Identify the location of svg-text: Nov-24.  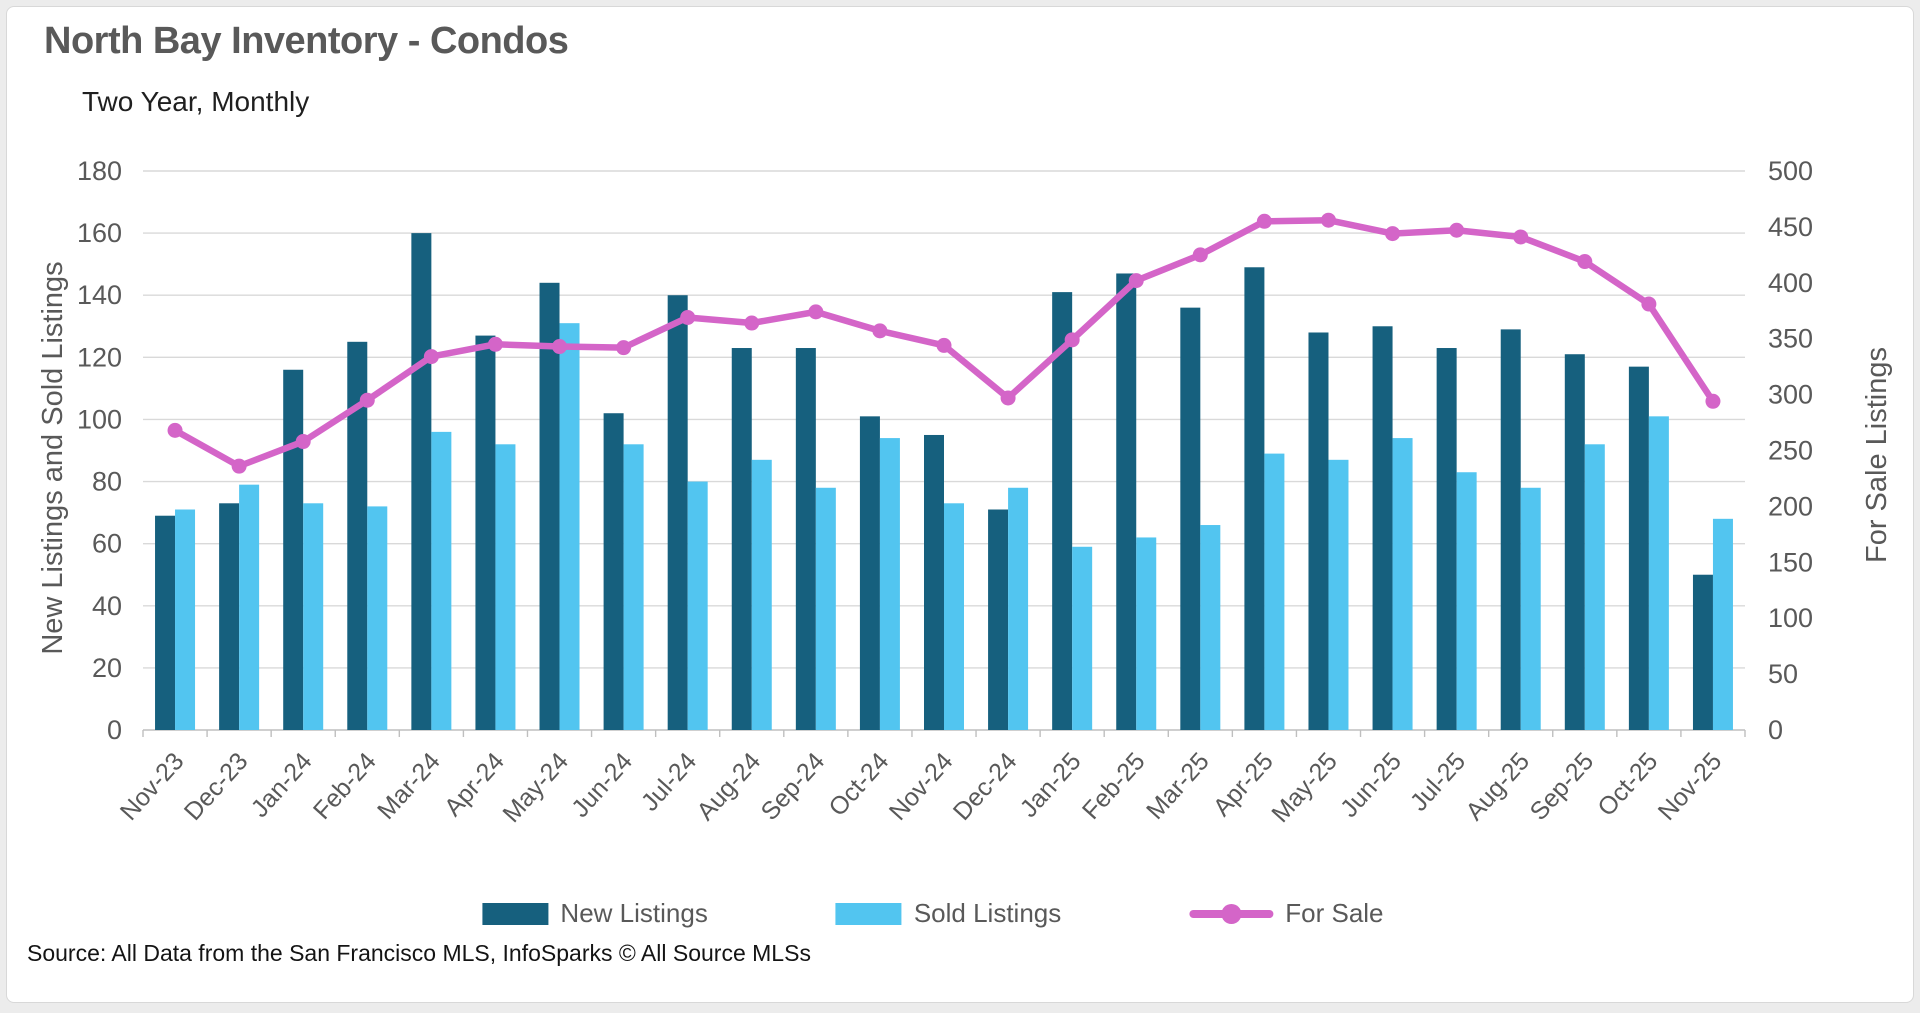
(921, 786).